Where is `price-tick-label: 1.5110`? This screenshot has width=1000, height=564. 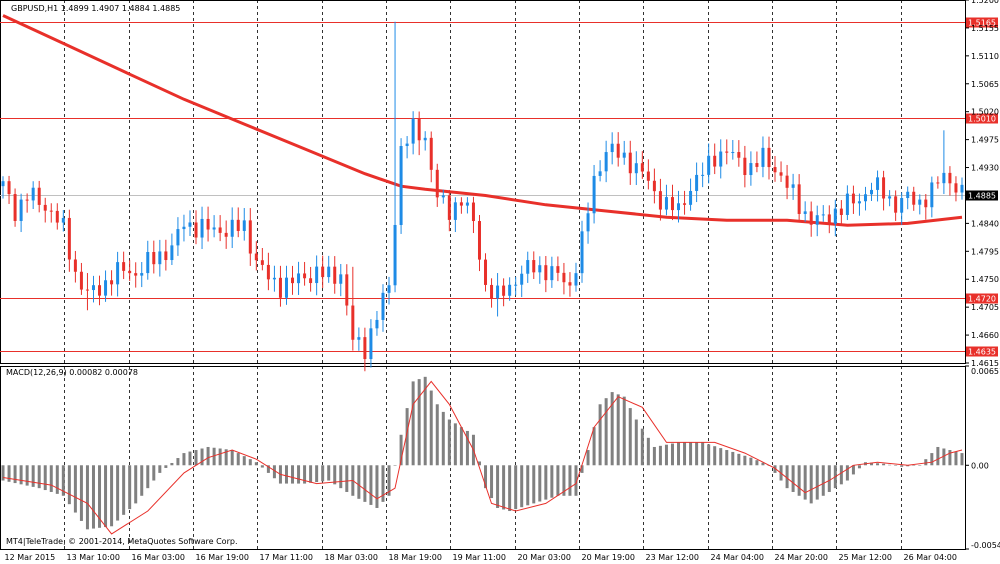
price-tick-label: 1.5110 is located at coordinates (985, 56).